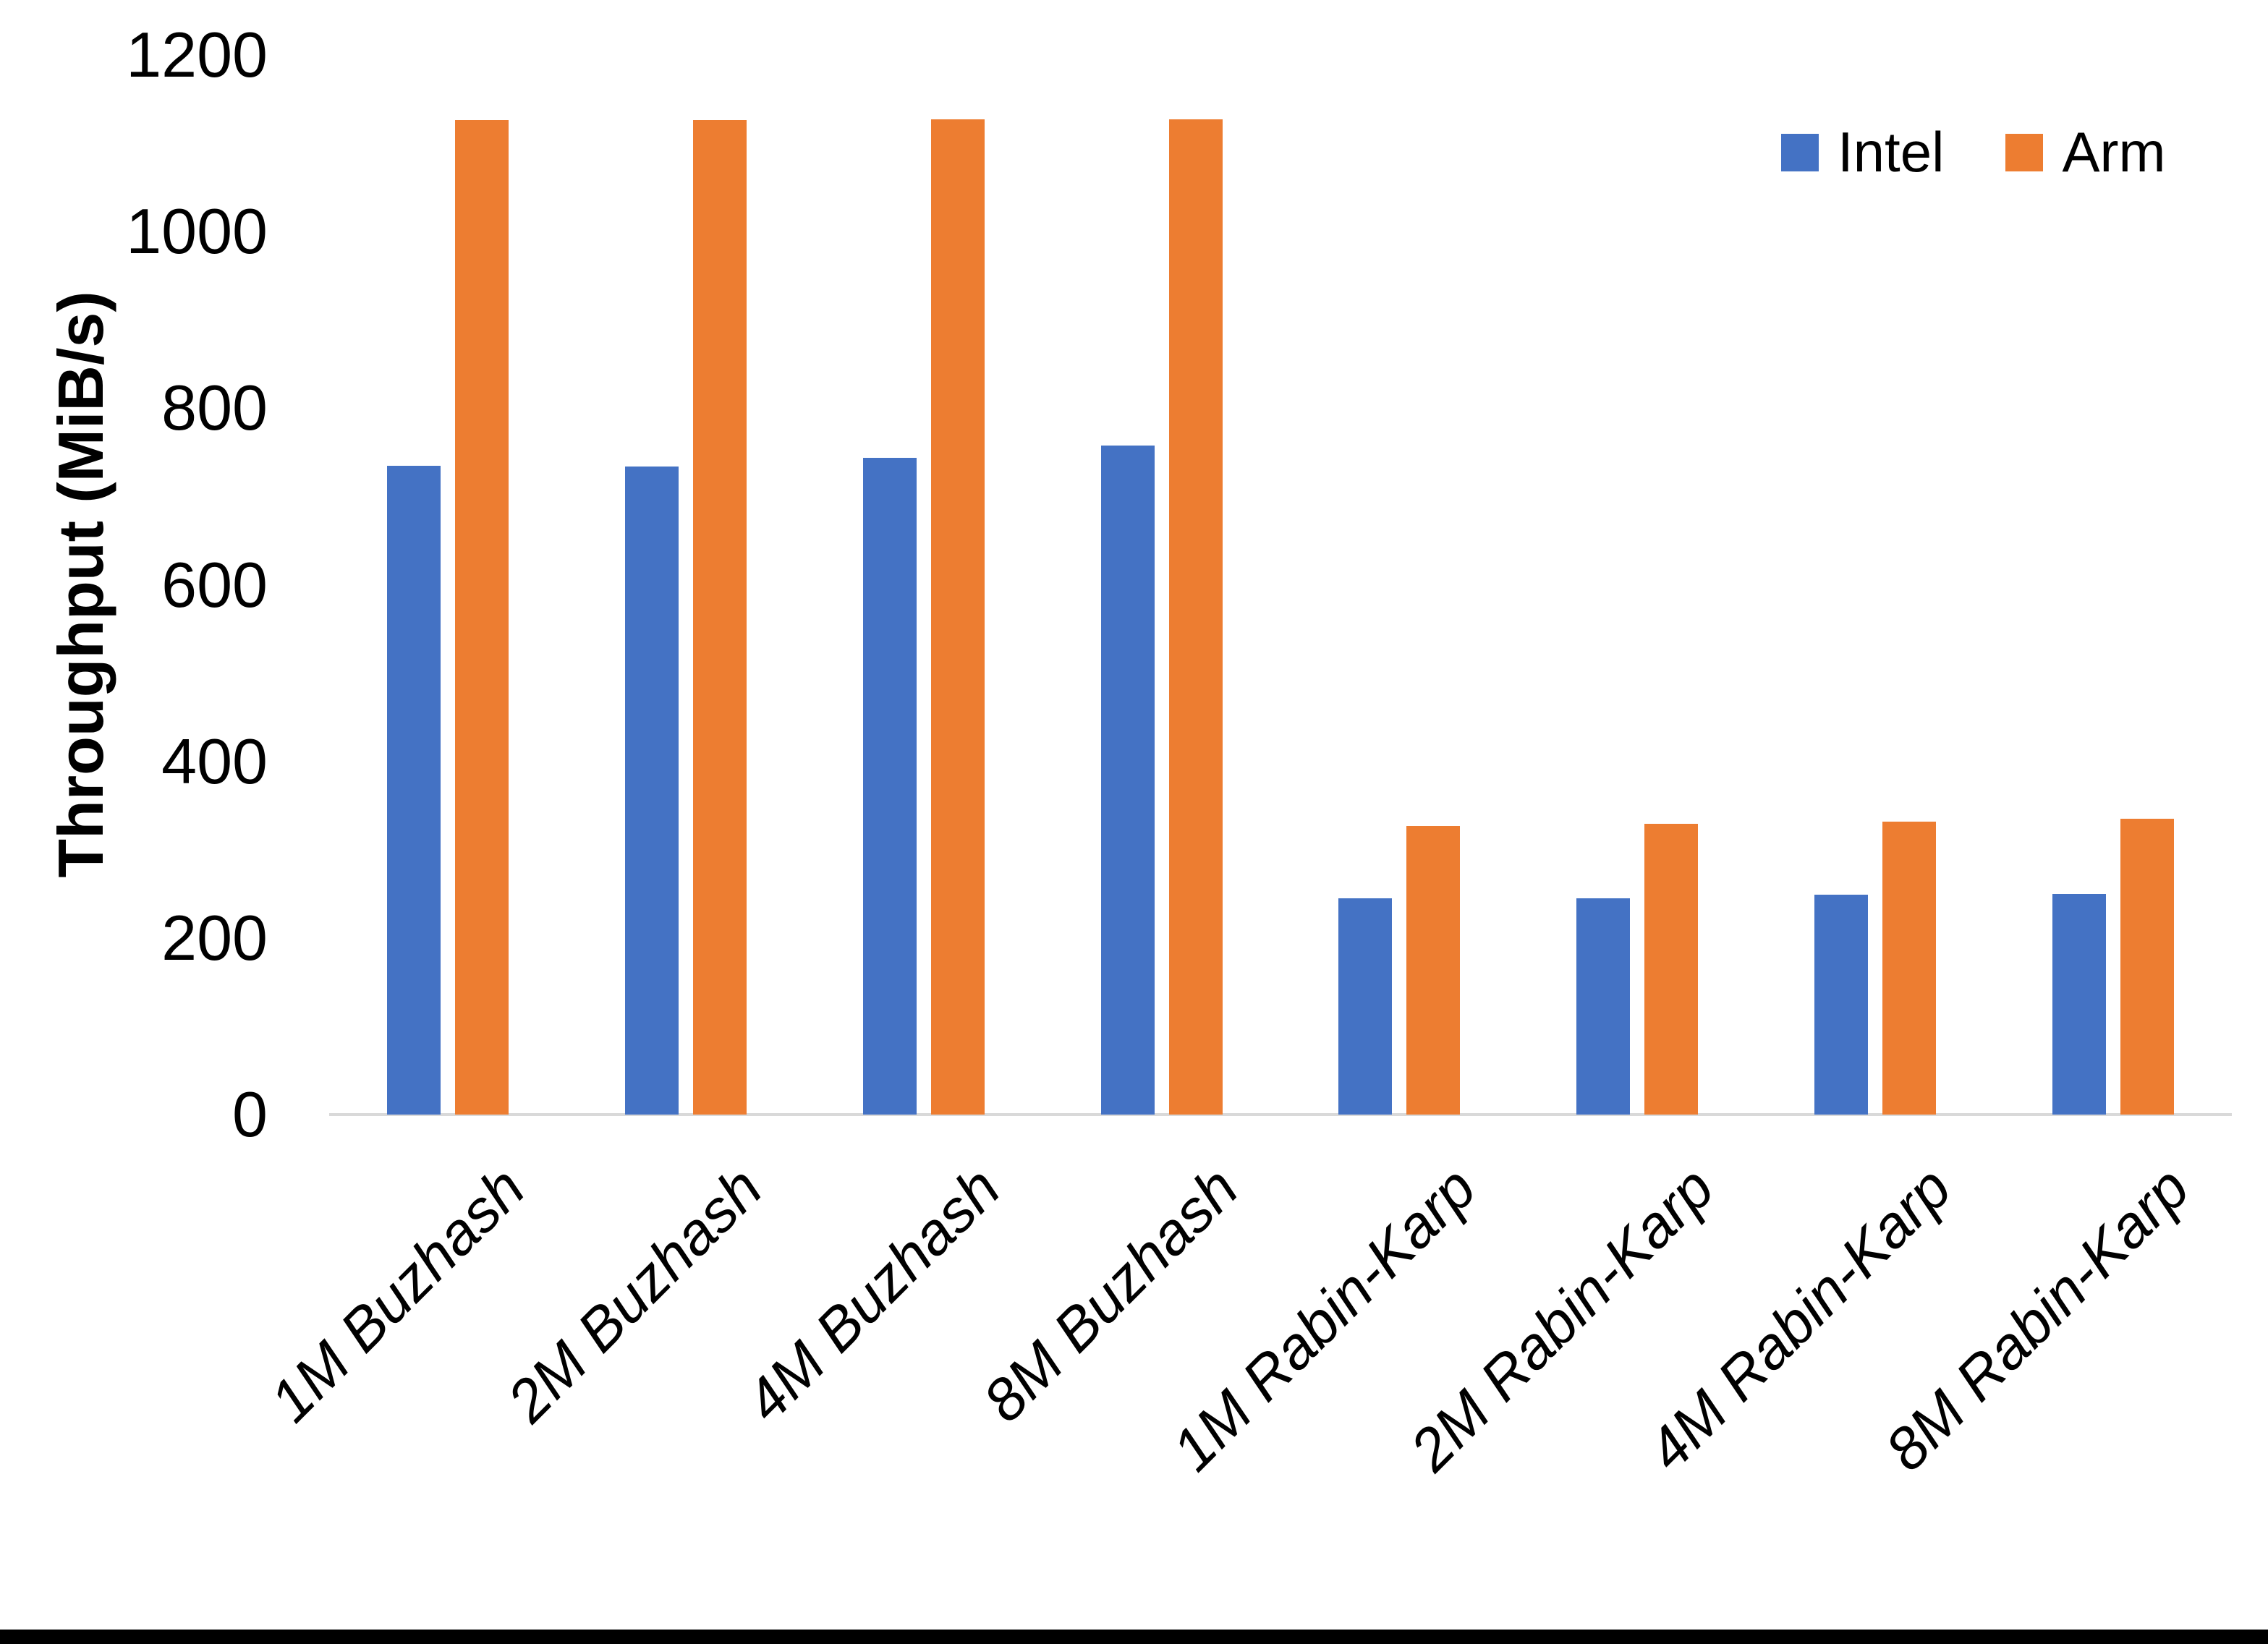  Describe the element at coordinates (1433, 970) in the screenshot. I see `bar-arm-1m-rabin-karp` at that location.